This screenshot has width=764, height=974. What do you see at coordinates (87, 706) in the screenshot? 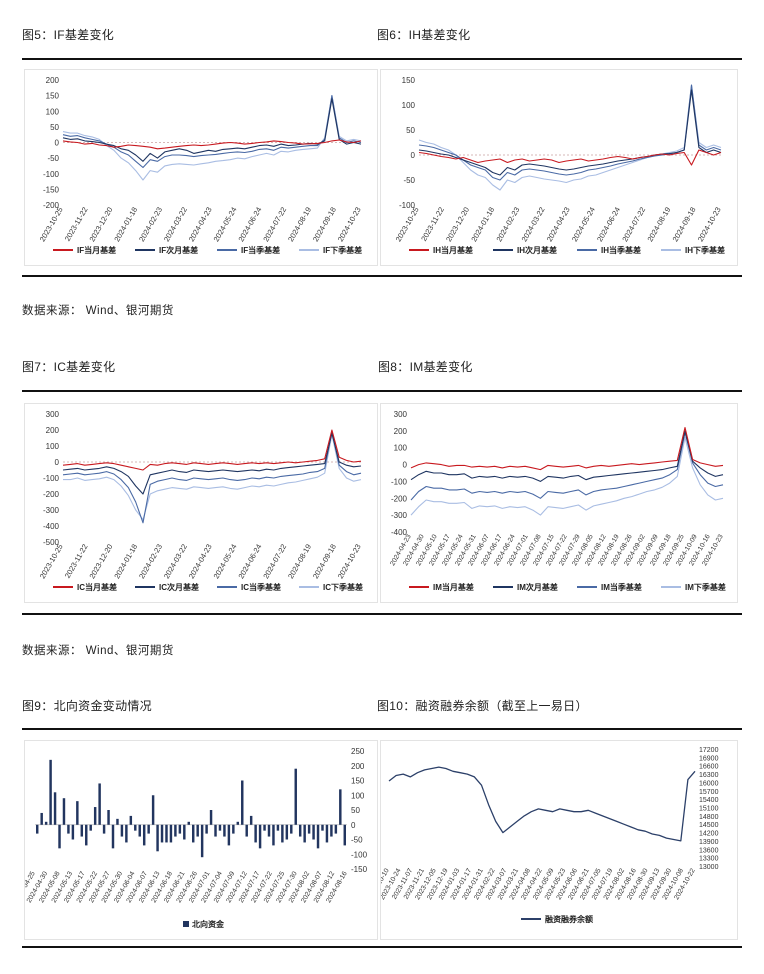
I see `figure-9-caption: 图9：北向资金变动情况` at bounding box center [87, 706].